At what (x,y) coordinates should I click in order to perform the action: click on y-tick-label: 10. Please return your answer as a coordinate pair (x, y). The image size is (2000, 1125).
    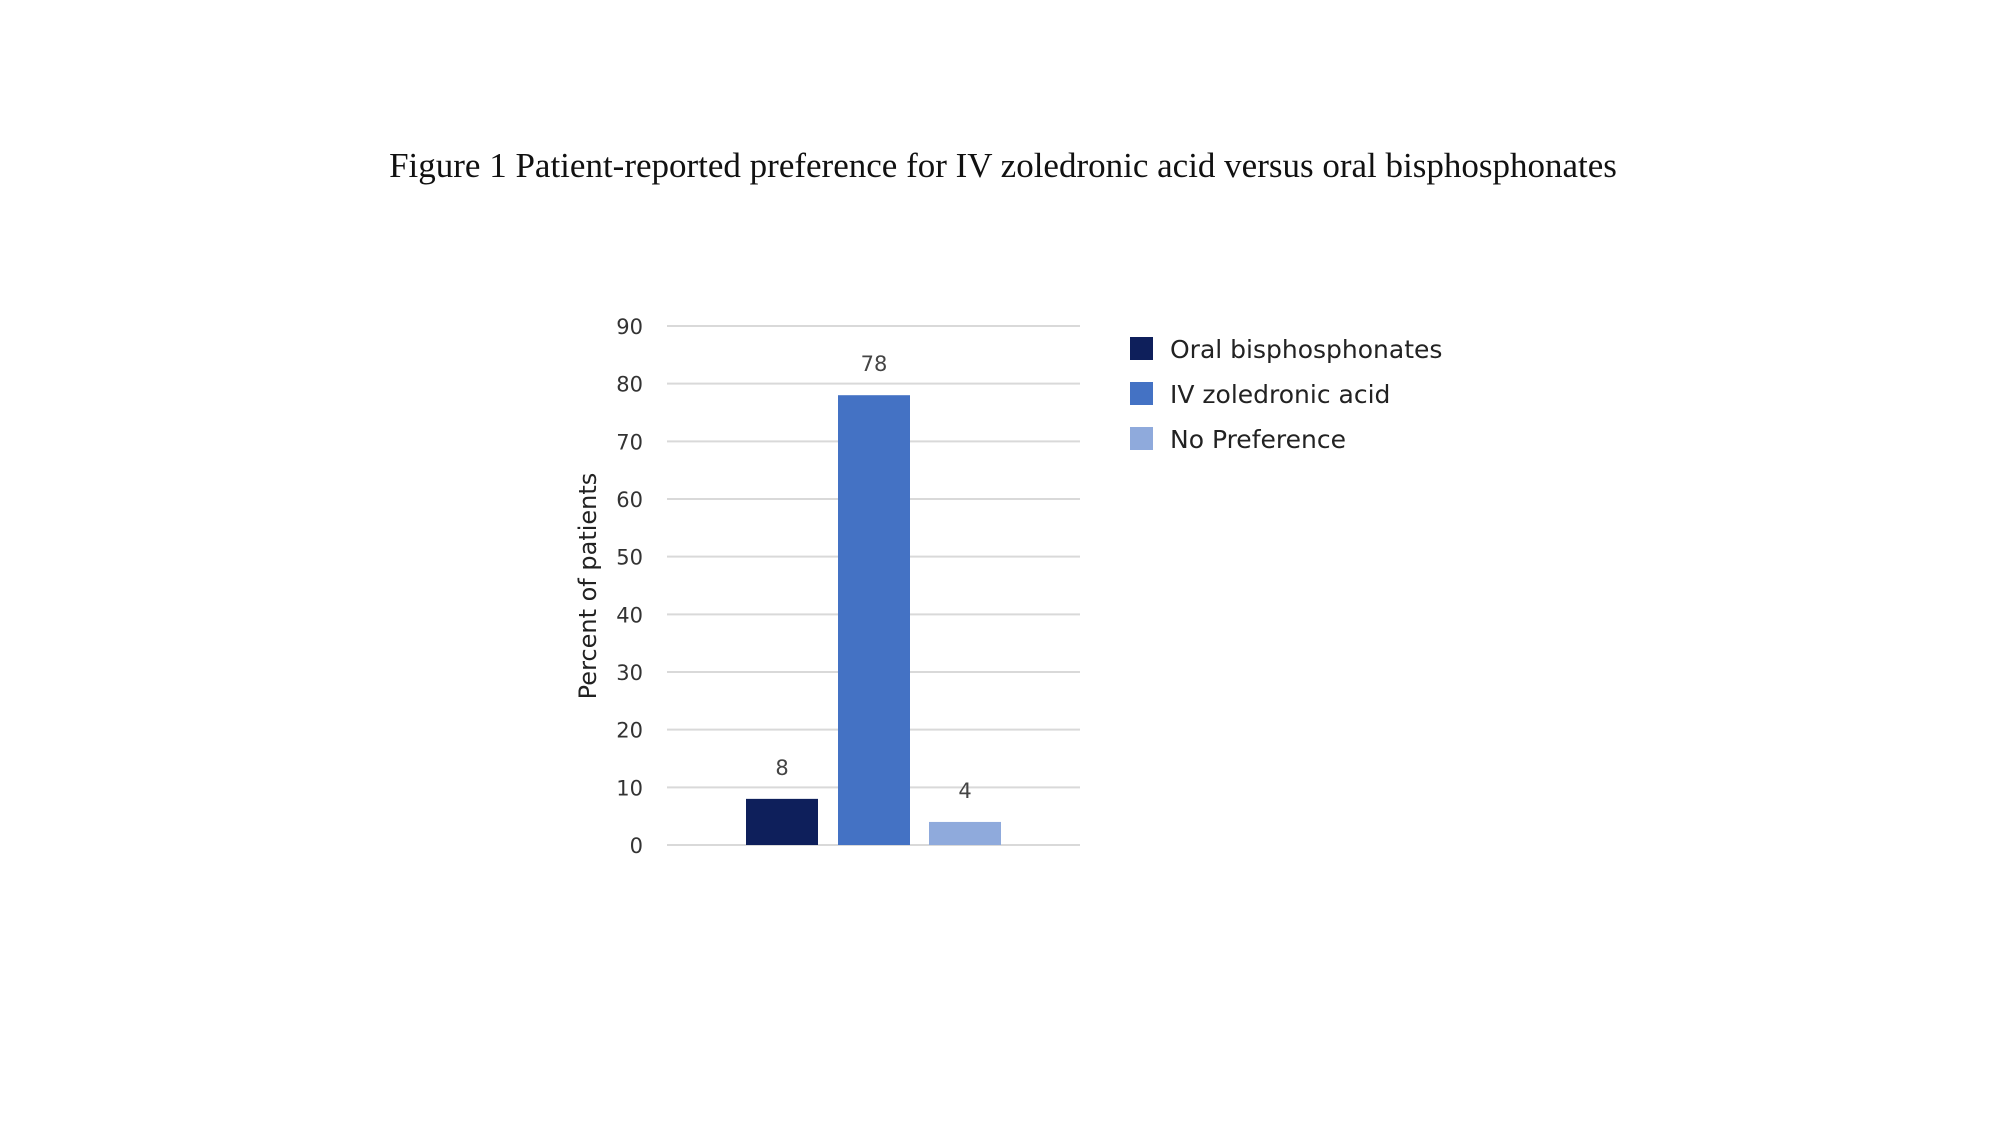
    Looking at the image, I should click on (629, 788).